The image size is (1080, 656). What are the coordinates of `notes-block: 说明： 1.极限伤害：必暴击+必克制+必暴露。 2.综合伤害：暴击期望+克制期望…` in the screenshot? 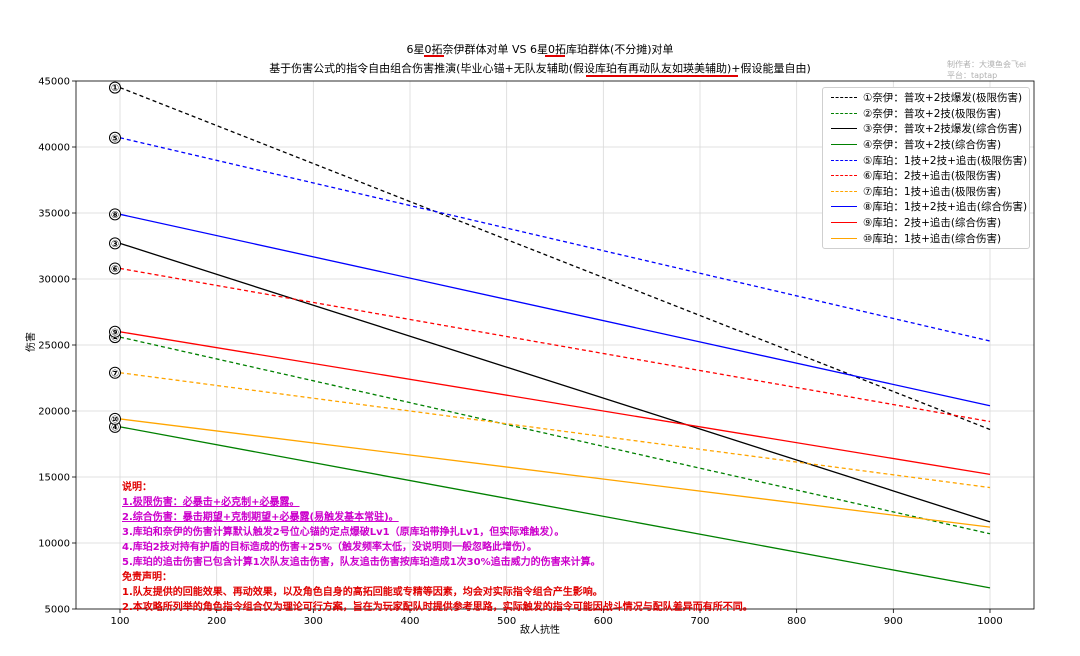 It's located at (437, 547).